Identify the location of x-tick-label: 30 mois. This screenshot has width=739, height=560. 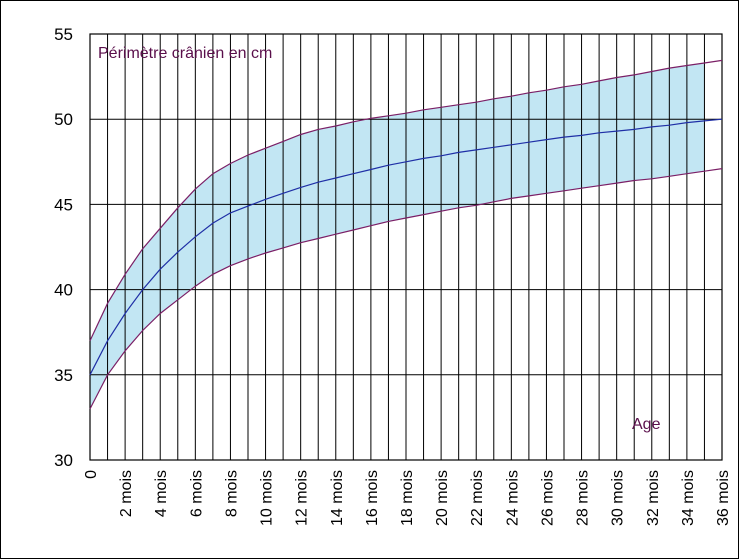
(618, 498).